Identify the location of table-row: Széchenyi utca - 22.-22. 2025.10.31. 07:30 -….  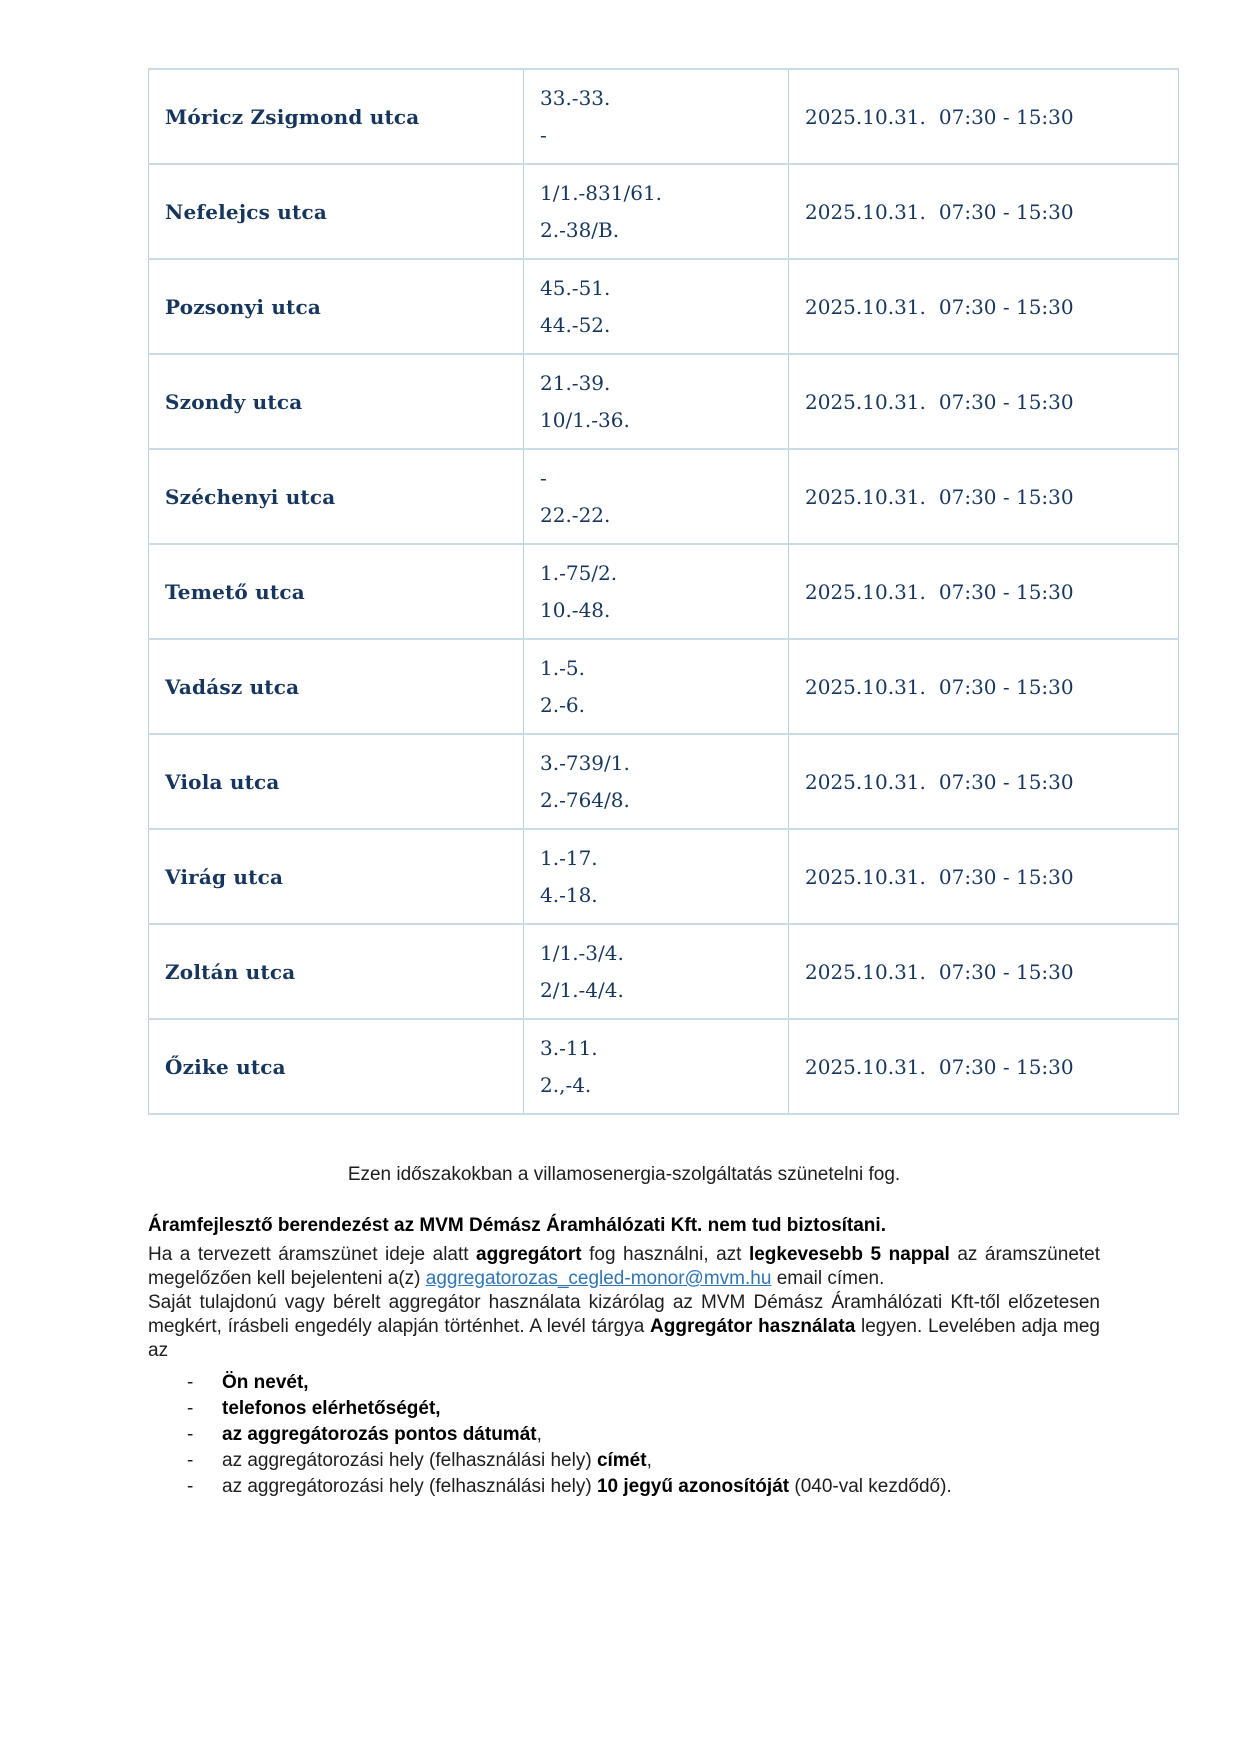
(663, 496).